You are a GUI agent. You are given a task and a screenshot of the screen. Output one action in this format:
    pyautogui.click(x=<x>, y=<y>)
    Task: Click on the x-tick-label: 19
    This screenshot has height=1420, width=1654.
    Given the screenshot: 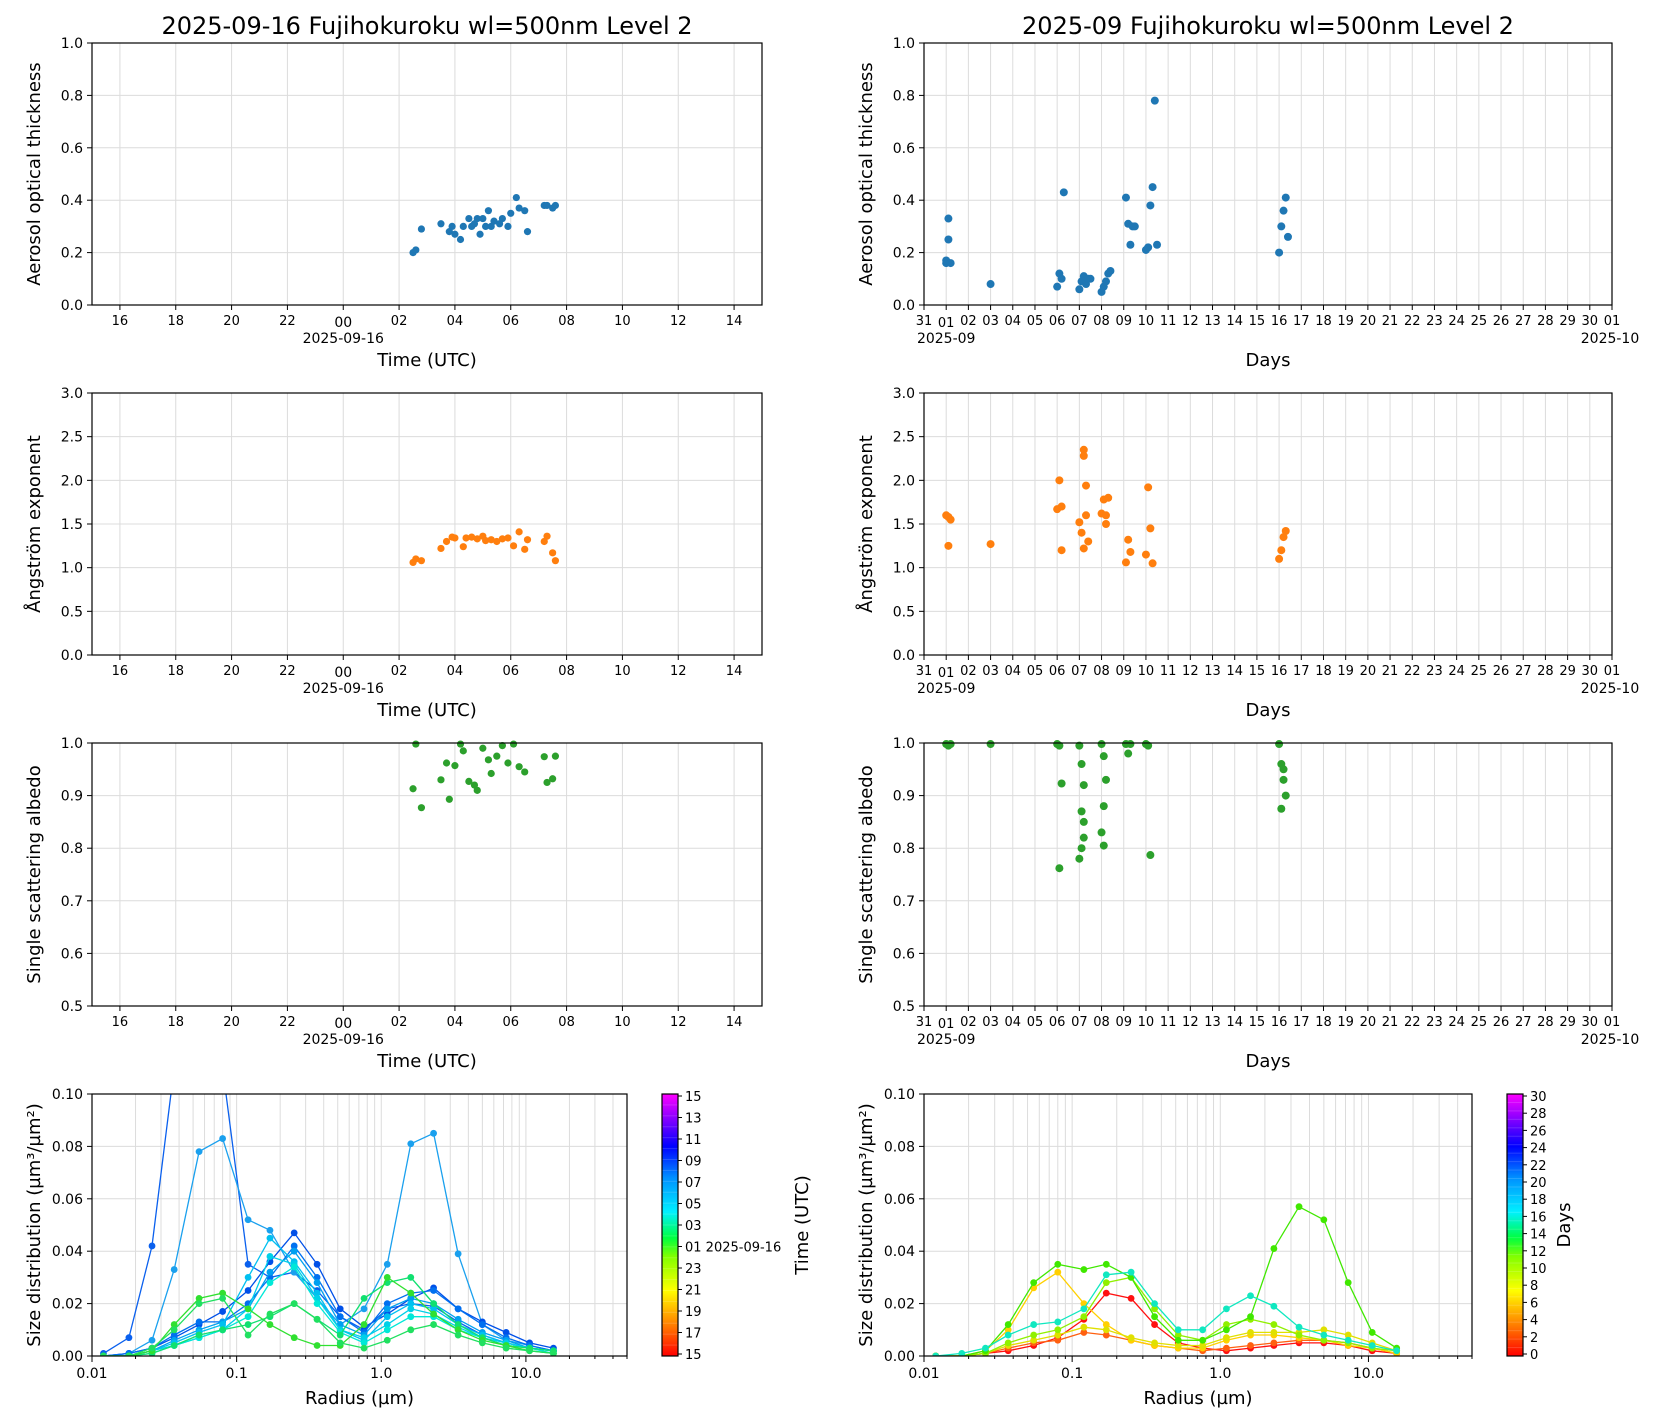 What is the action you would take?
    pyautogui.click(x=1345, y=671)
    